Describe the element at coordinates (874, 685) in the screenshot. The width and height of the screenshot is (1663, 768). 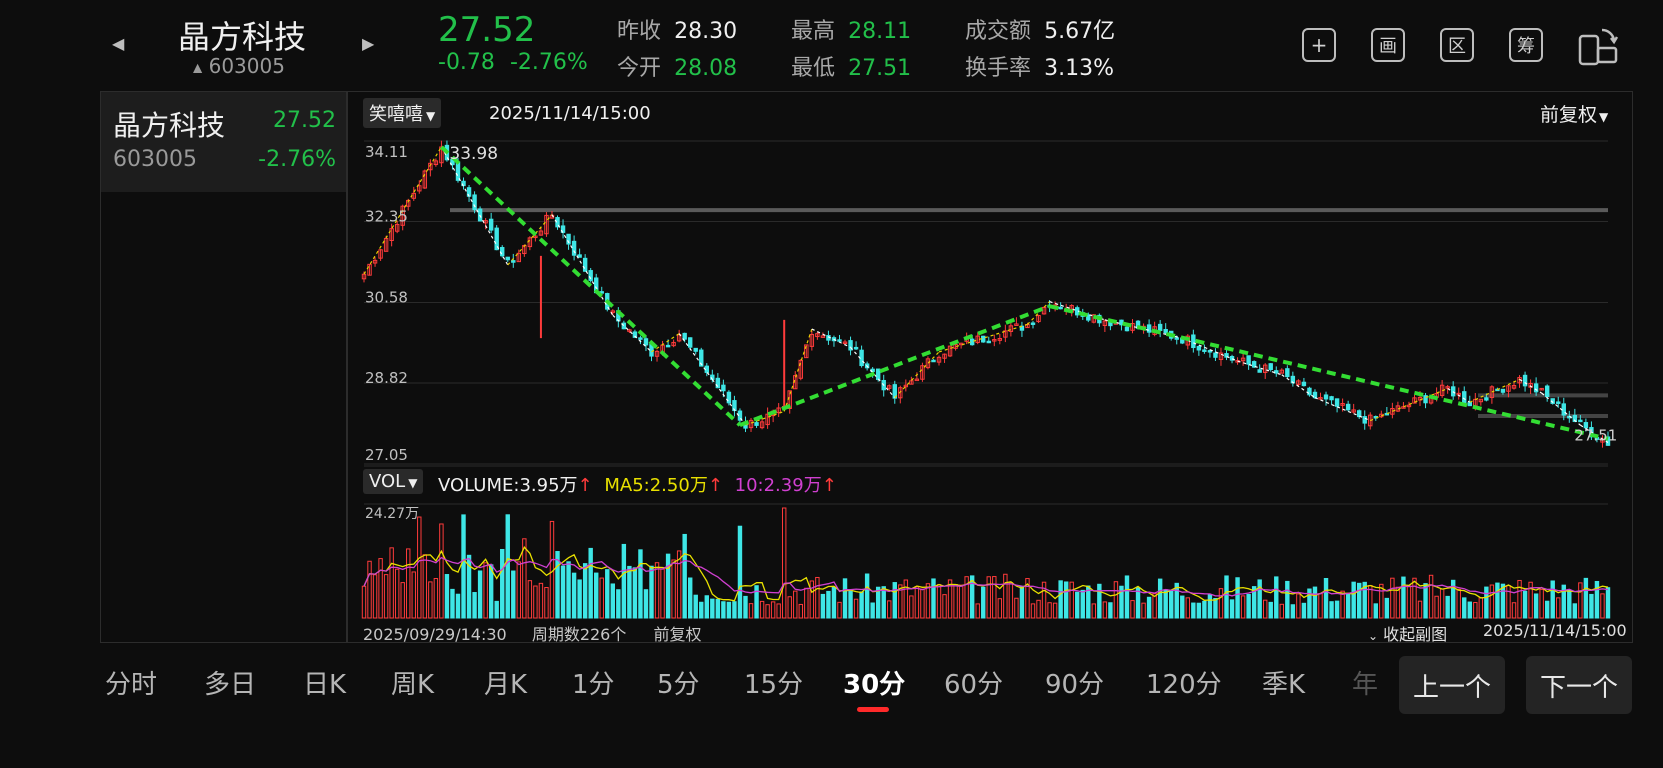
I see `tab-8: 30分` at that location.